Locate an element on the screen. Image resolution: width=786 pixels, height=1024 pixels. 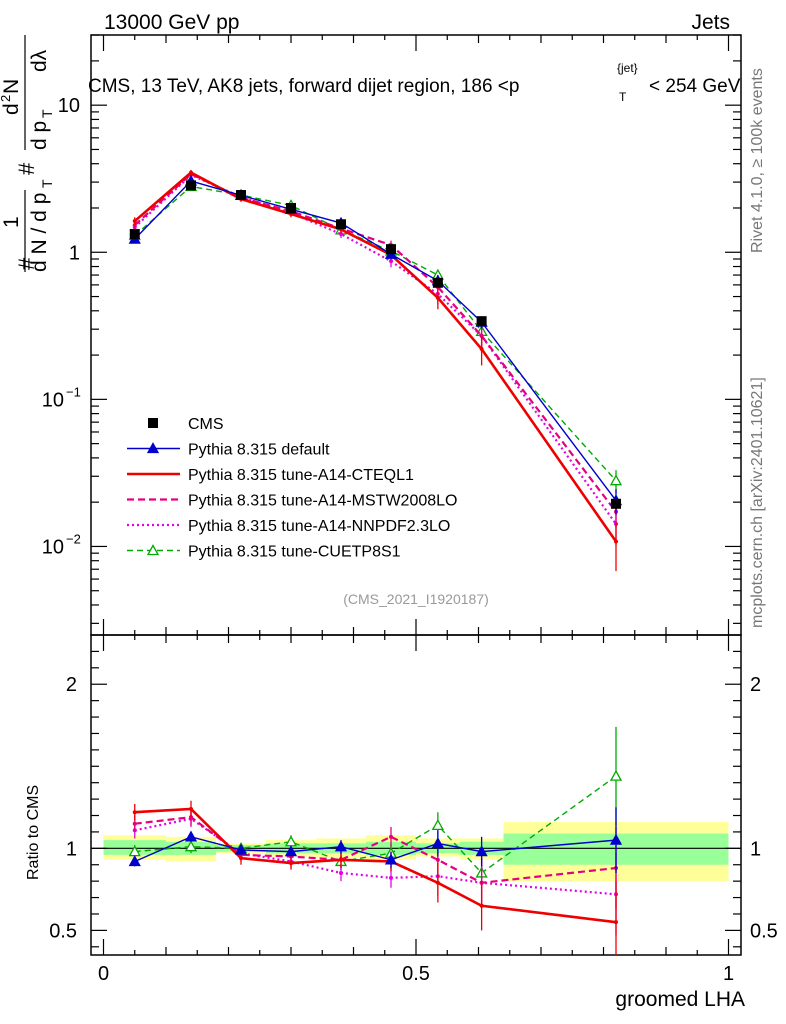
ratio-y-tick-label: 0.5 is located at coordinates (63, 931).